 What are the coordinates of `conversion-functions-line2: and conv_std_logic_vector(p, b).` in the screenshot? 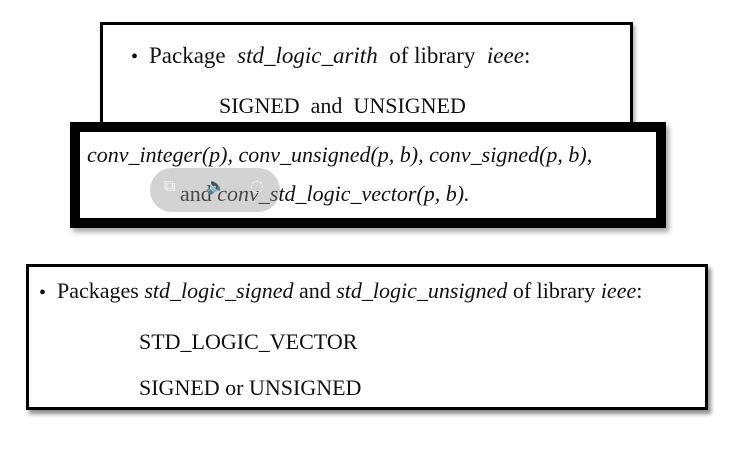 It's located at (325, 194).